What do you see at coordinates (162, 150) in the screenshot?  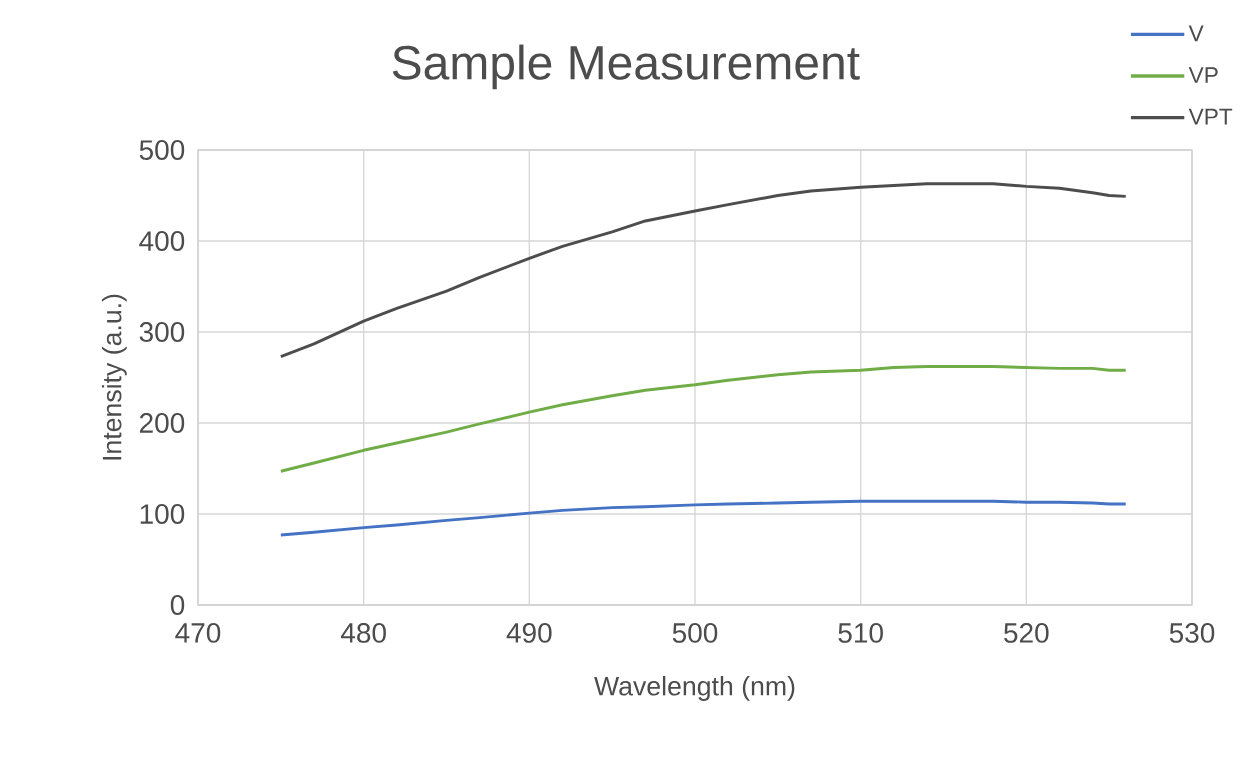 I see `y-tick-label: 500` at bounding box center [162, 150].